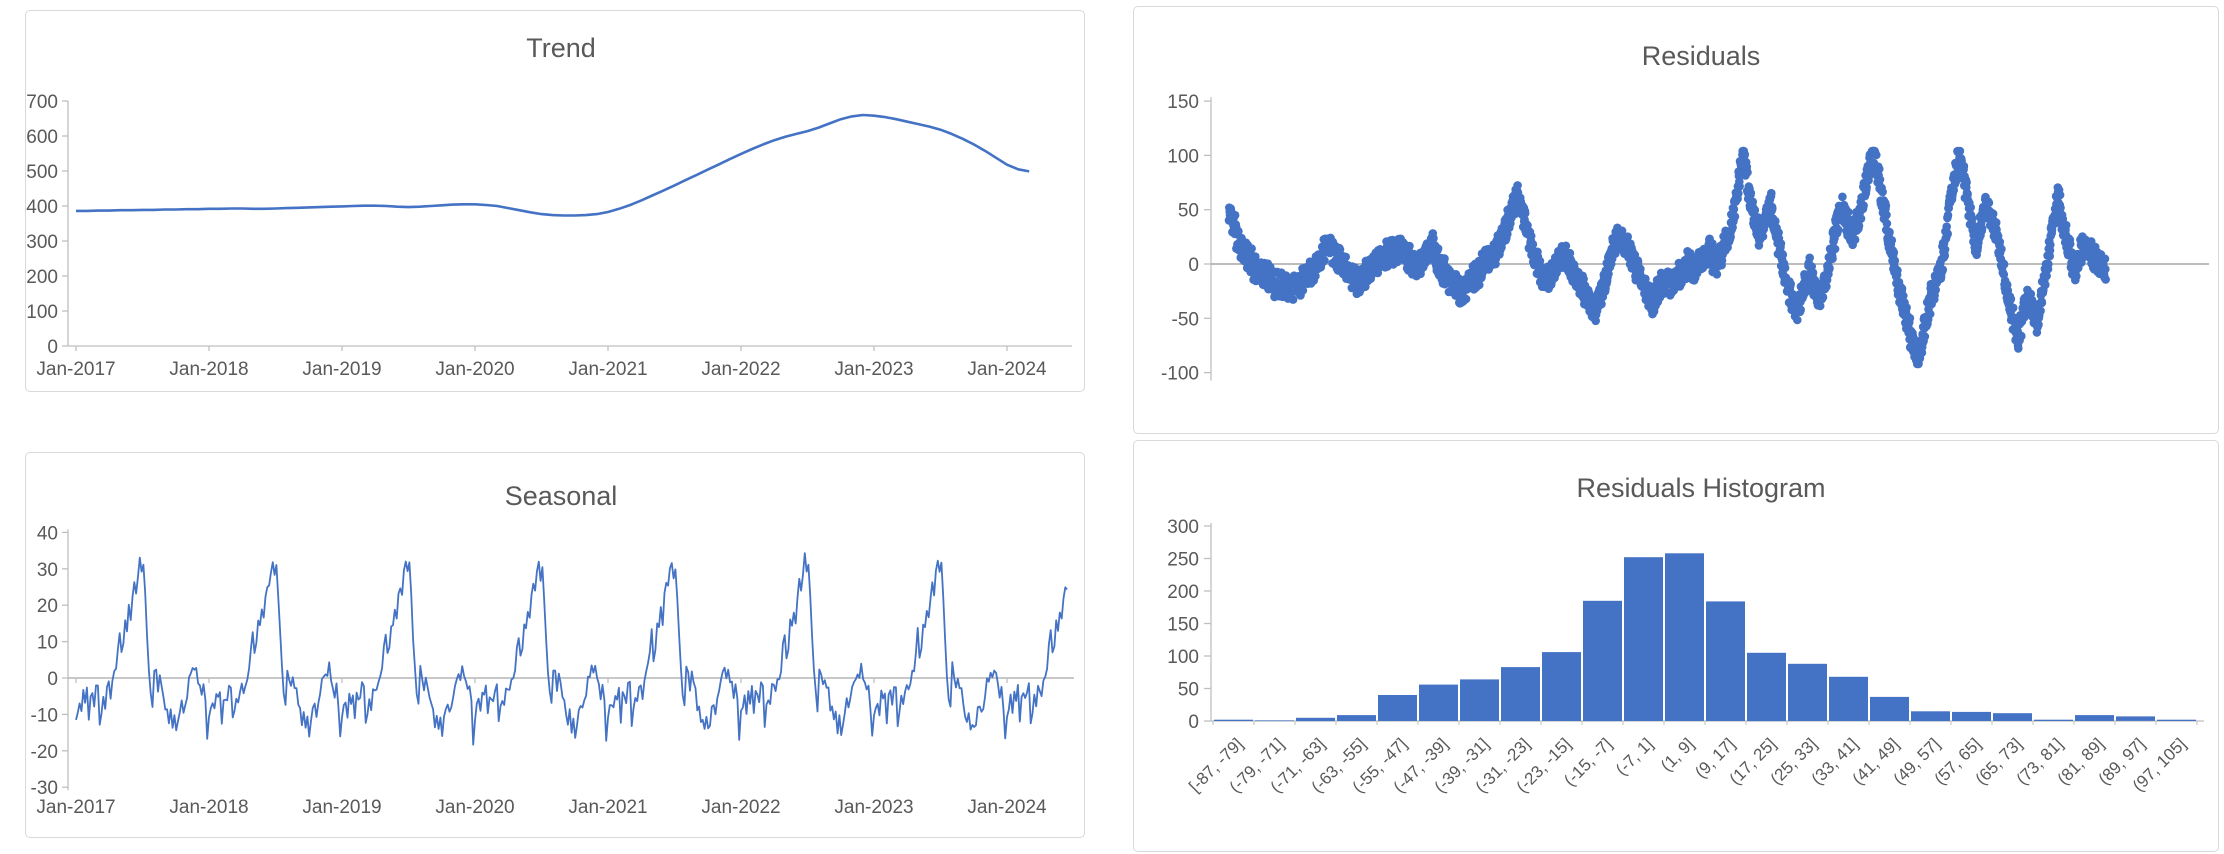 The width and height of the screenshot is (2224, 854). Describe the element at coordinates (873, 369) in the screenshot. I see `x-tick-label: Jan-2023` at that location.